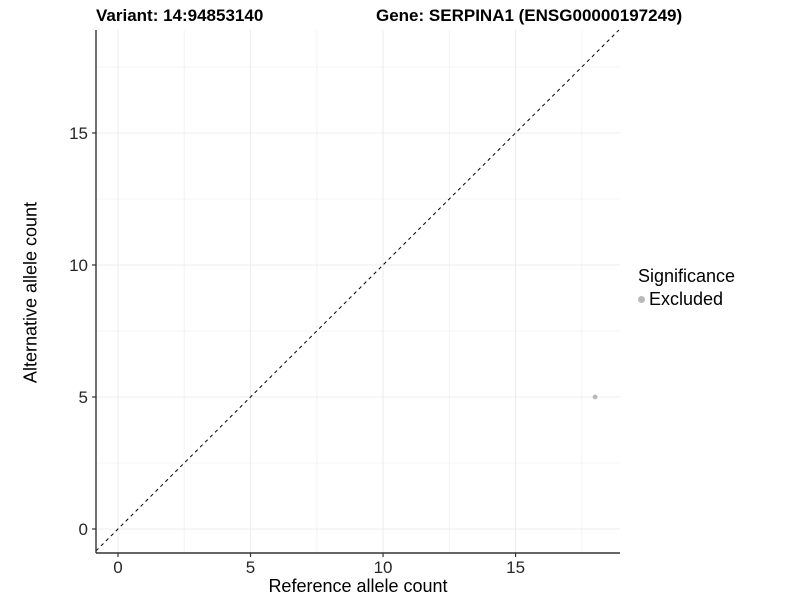 This screenshot has width=800, height=600. What do you see at coordinates (78, 265) in the screenshot?
I see `y-tick-label: 10` at bounding box center [78, 265].